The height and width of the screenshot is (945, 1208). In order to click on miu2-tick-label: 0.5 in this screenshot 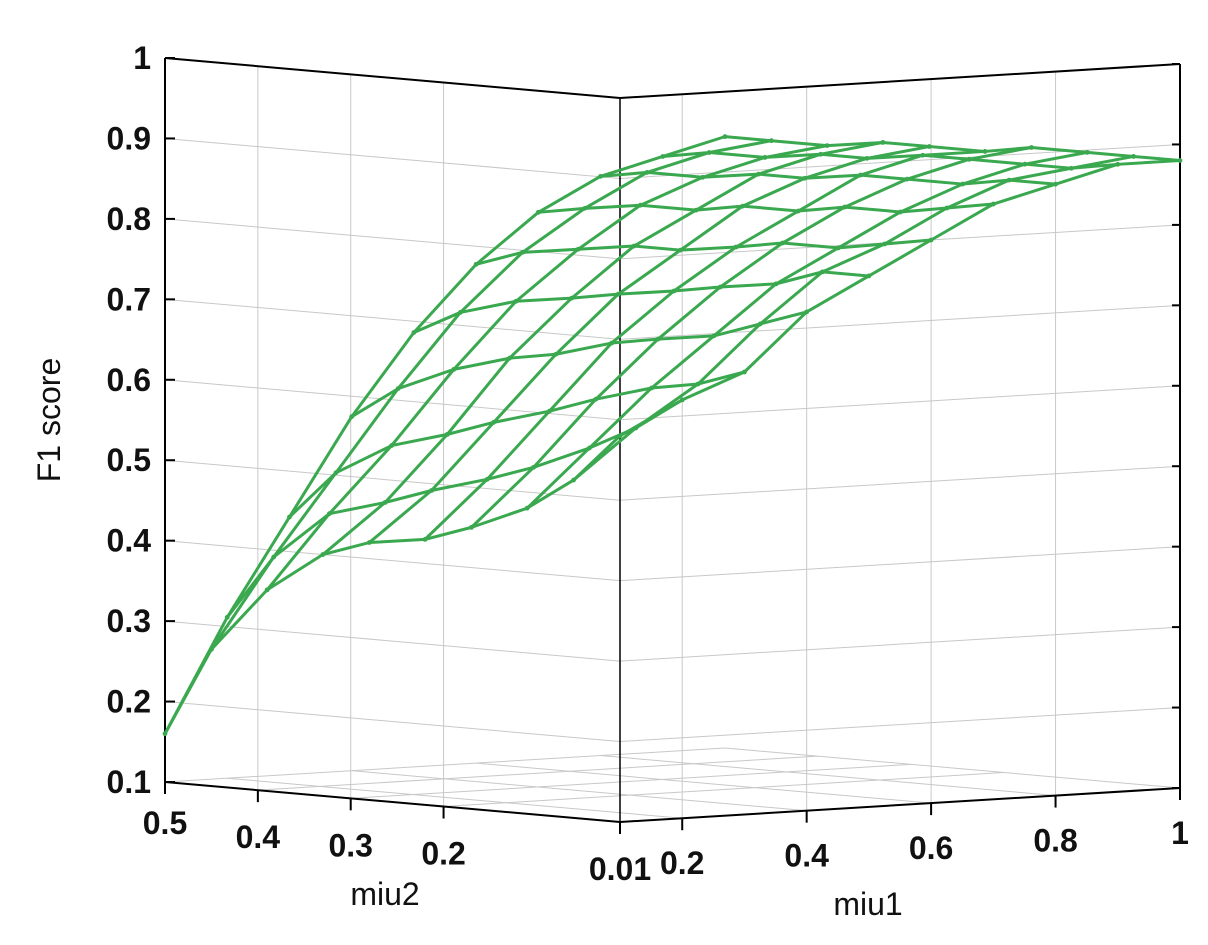, I will do `click(165, 823)`.